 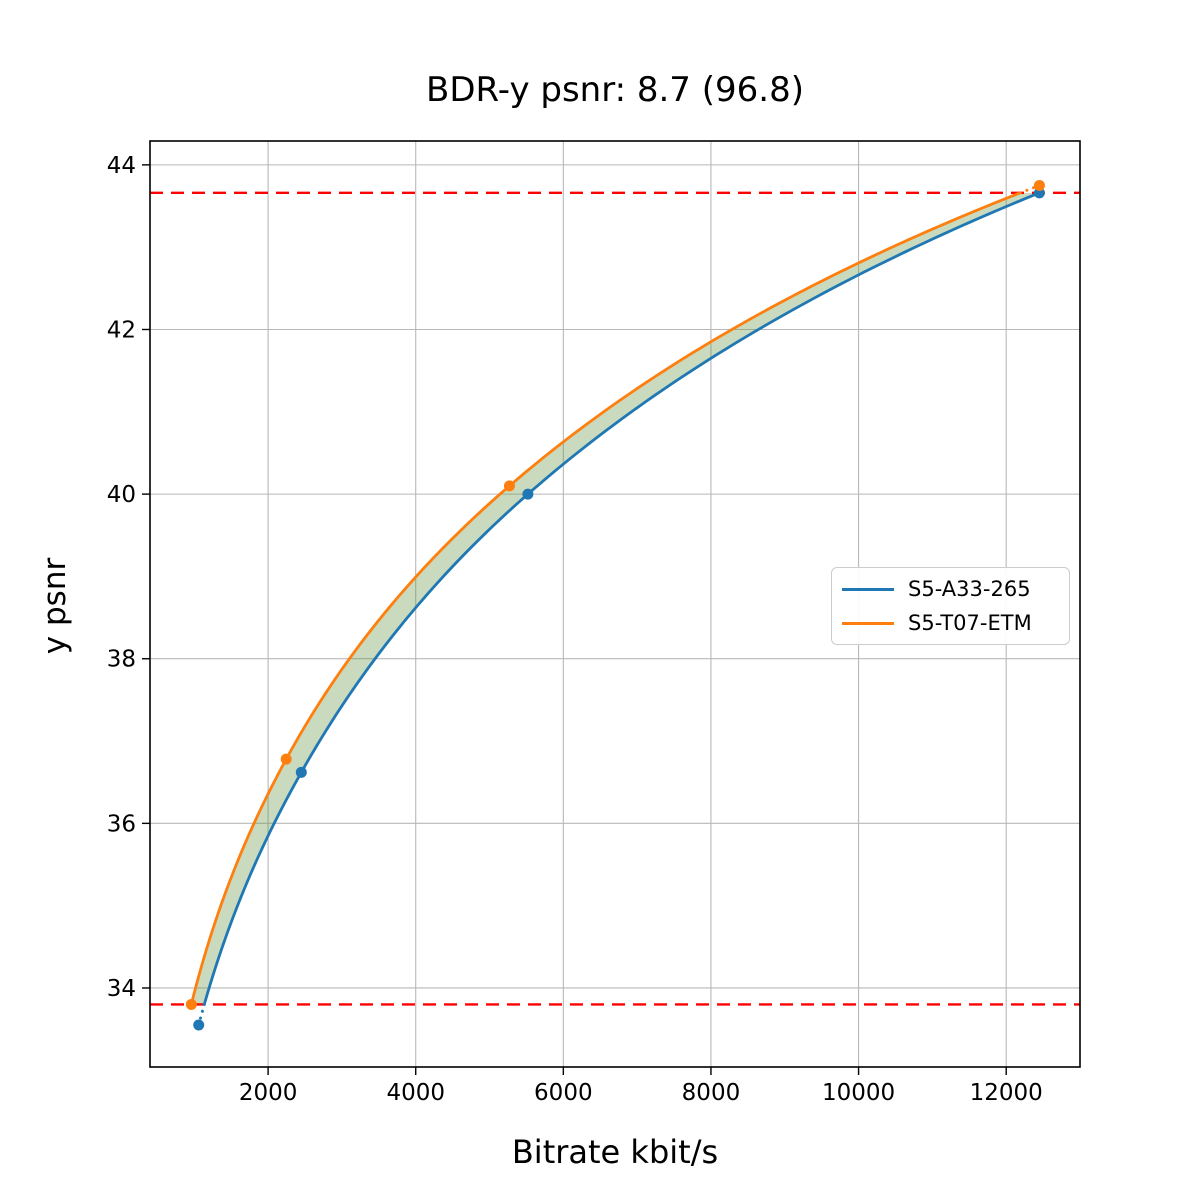 What do you see at coordinates (868, 623) in the screenshot?
I see `legend-line-swatch-orange` at bounding box center [868, 623].